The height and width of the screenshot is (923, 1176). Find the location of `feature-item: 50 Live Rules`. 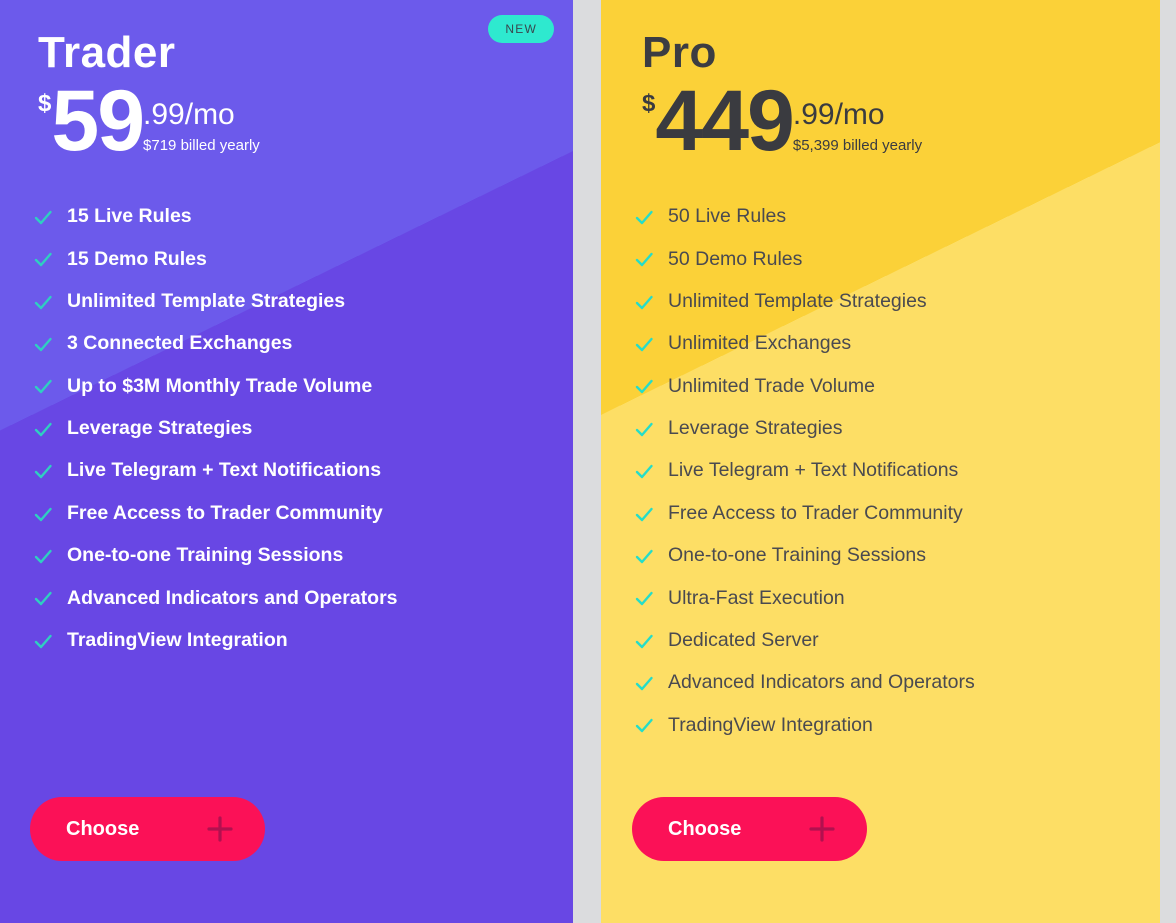

feature-item: 50 Live Rules is located at coordinates (888, 216).